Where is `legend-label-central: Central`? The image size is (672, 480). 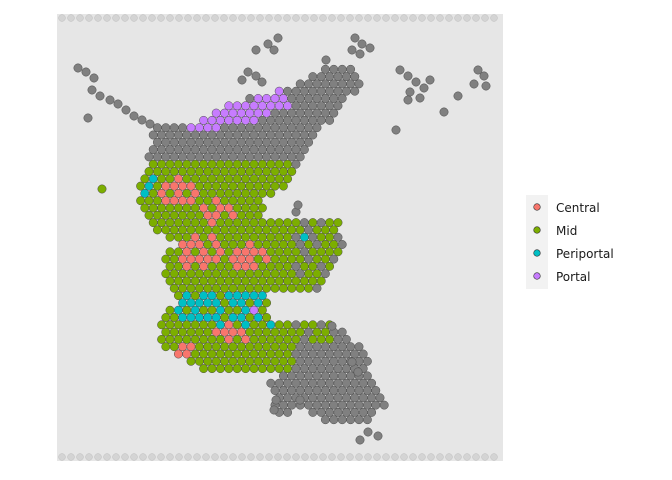 legend-label-central: Central is located at coordinates (578, 208).